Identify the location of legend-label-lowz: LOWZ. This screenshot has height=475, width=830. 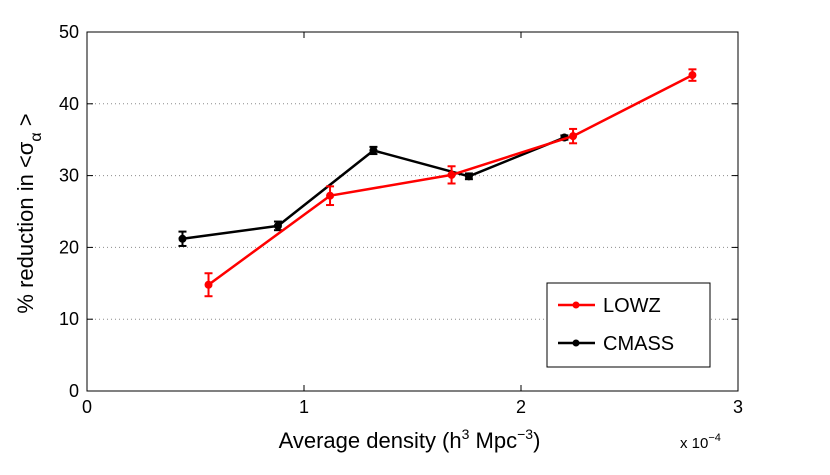
(632, 306).